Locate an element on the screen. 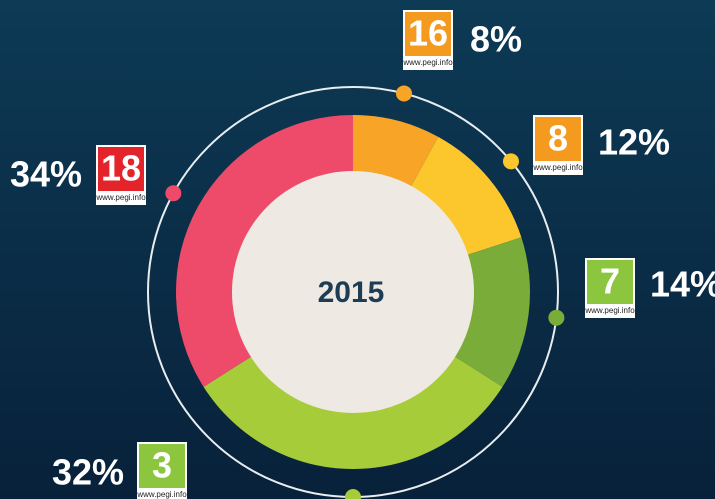 The image size is (715, 499). badge-number: 7 is located at coordinates (610, 281).